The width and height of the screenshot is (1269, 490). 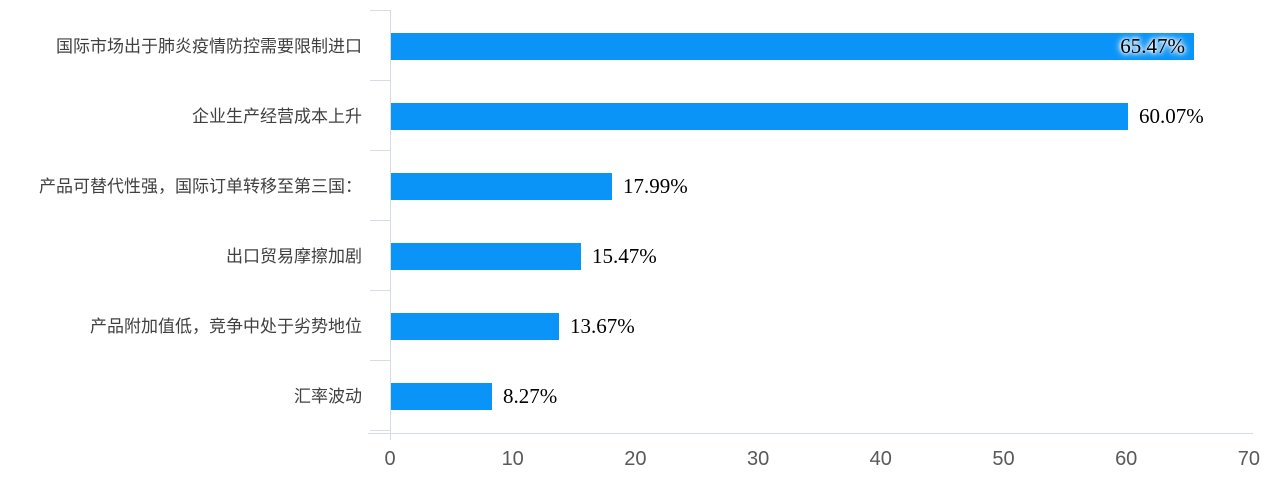 What do you see at coordinates (1152, 46) in the screenshot?
I see `value-label: 65.47%` at bounding box center [1152, 46].